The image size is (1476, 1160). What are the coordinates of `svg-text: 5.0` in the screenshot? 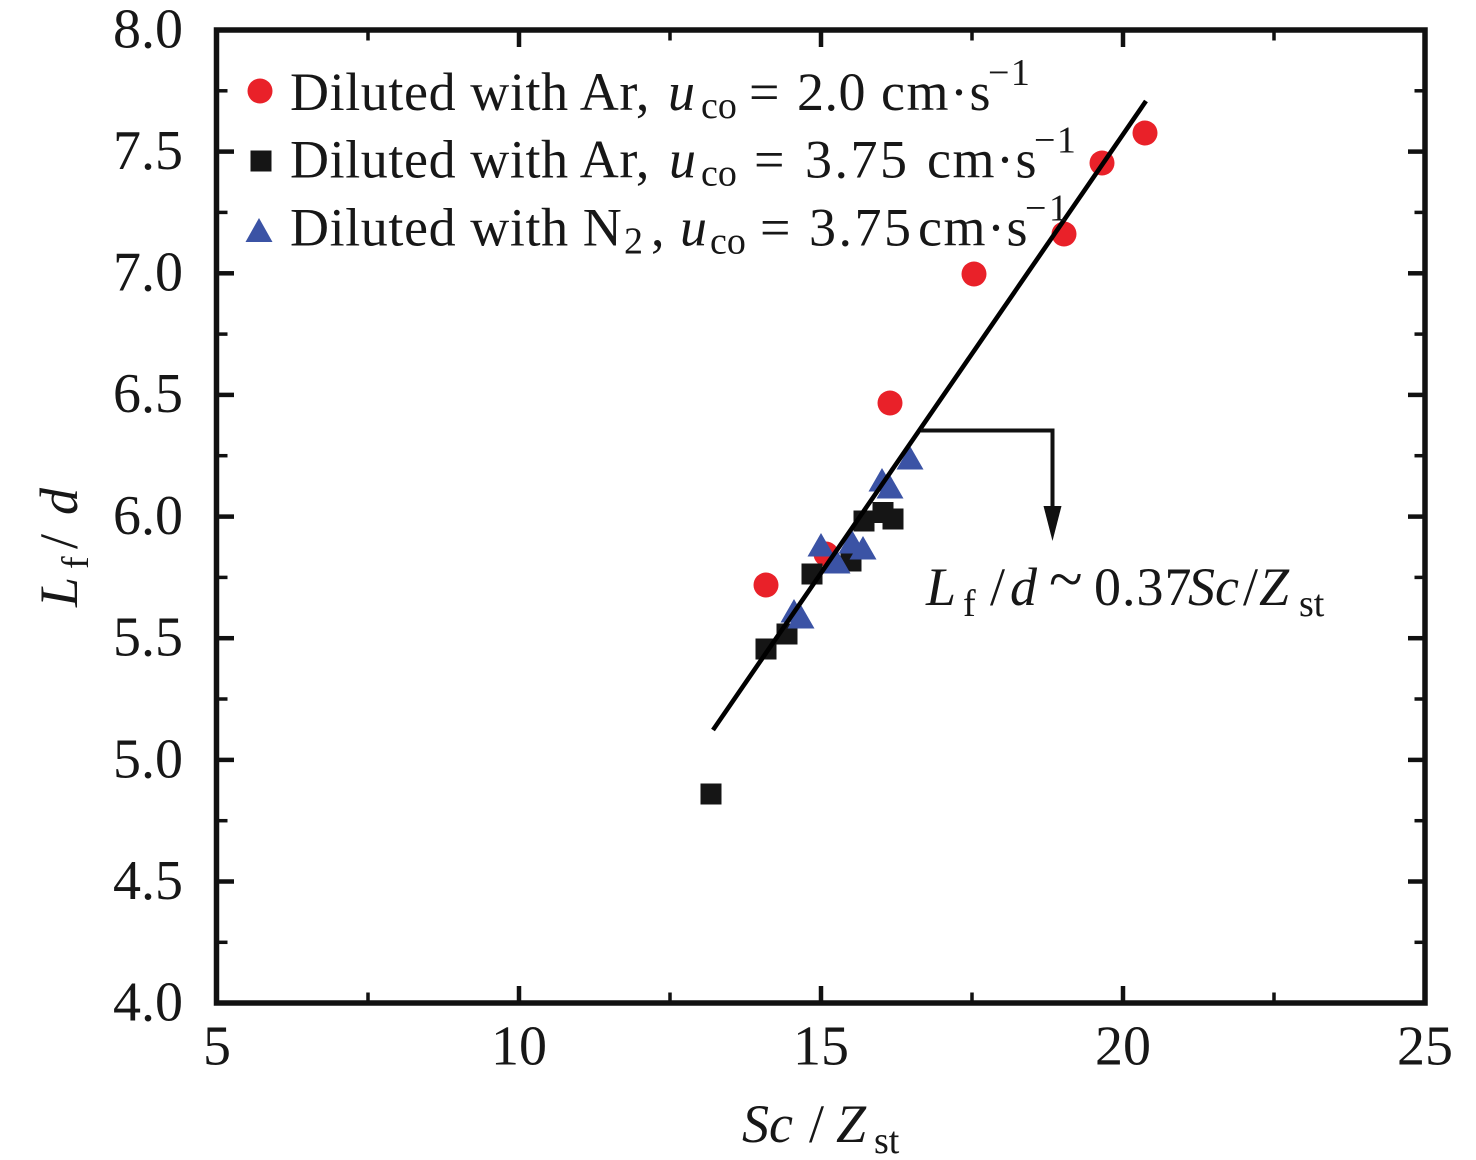 It's located at (148, 760).